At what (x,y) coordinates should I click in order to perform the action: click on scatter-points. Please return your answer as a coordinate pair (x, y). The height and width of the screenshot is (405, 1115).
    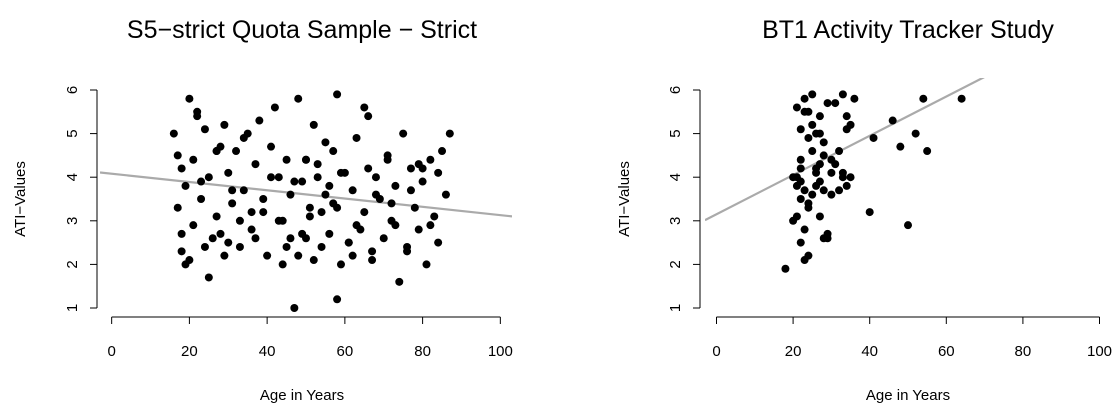
    Looking at the image, I should click on (873, 181).